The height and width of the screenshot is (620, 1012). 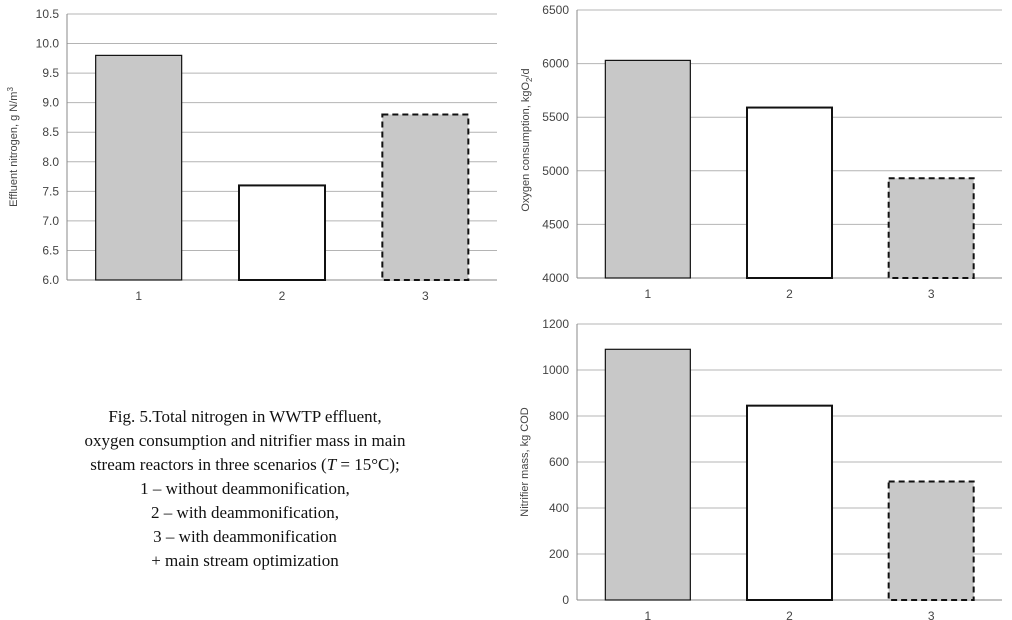 What do you see at coordinates (565, 600) in the screenshot?
I see `nitrifier-y-tick-label: 0` at bounding box center [565, 600].